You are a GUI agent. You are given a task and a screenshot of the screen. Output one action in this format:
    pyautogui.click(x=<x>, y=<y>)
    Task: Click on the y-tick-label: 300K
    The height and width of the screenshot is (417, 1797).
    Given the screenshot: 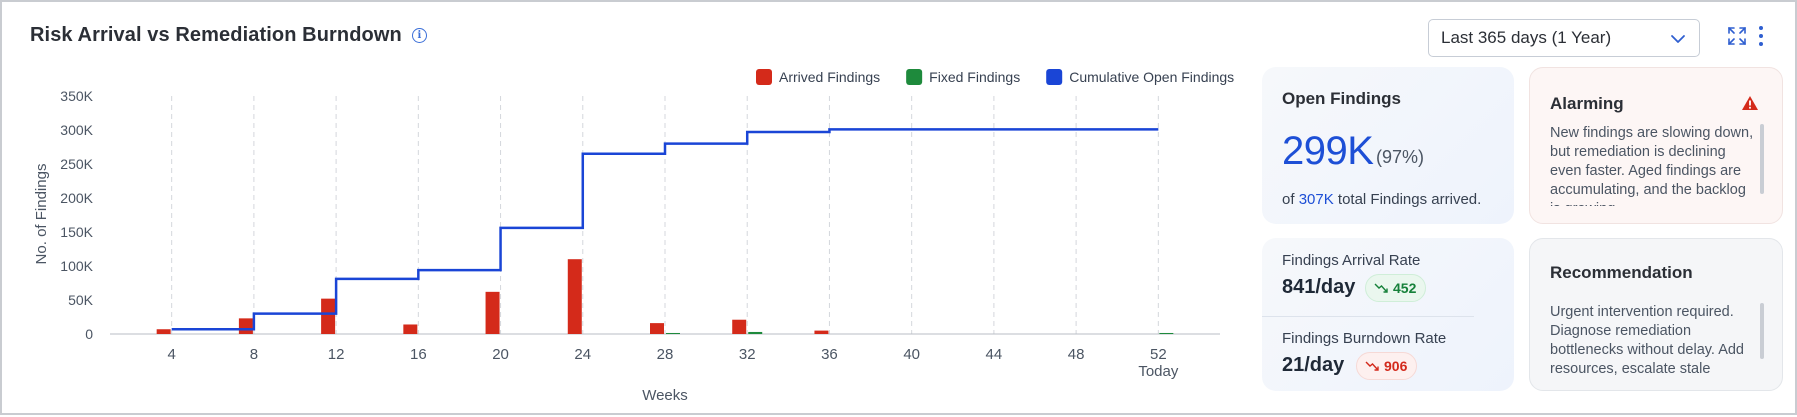 What is the action you would take?
    pyautogui.click(x=76, y=130)
    